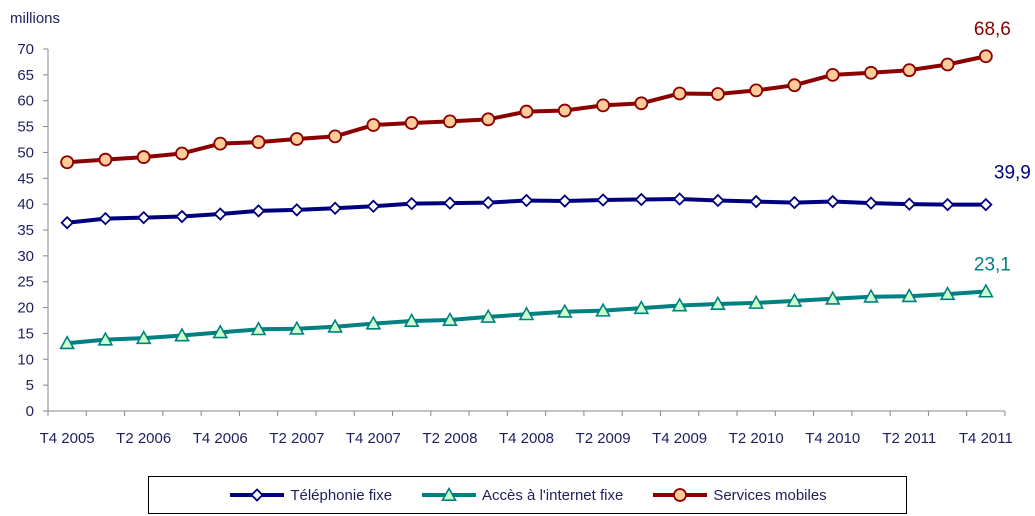 The image size is (1035, 516). What do you see at coordinates (341, 495) in the screenshot?
I see `legend-label: Téléphonie fixe` at bounding box center [341, 495].